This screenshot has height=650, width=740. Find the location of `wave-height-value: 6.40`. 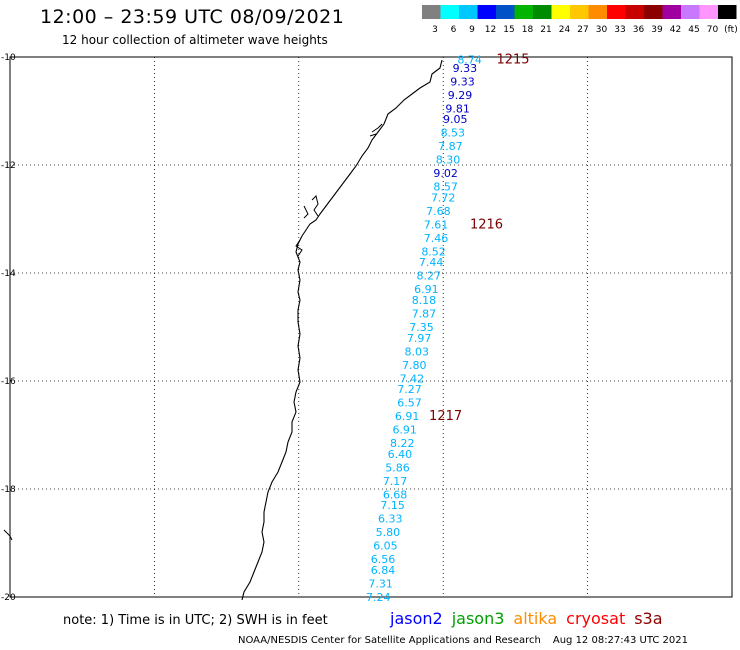

wave-height-value: 6.40 is located at coordinates (400, 454).